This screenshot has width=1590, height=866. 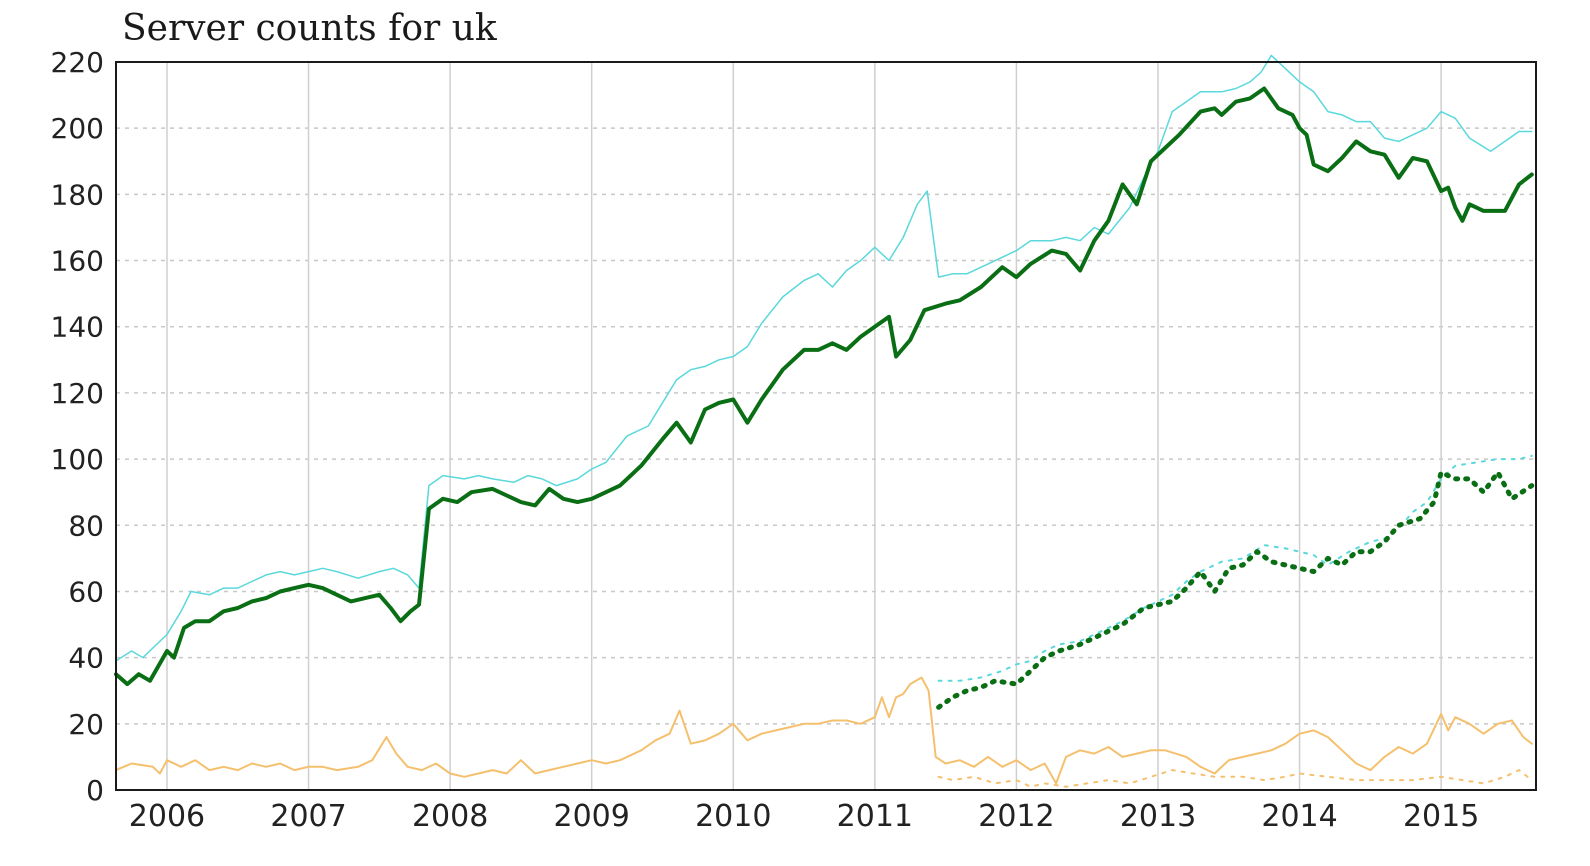 What do you see at coordinates (86, 525) in the screenshot?
I see `y-tick-label: 80` at bounding box center [86, 525].